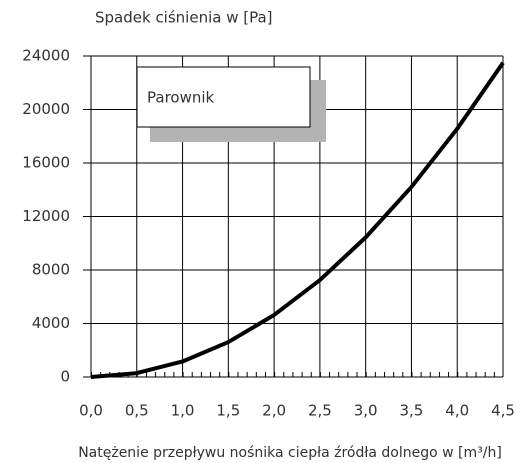 Image resolution: width=523 pixels, height=463 pixels. I want to click on x-tick-label: 2,0, so click(274, 411).